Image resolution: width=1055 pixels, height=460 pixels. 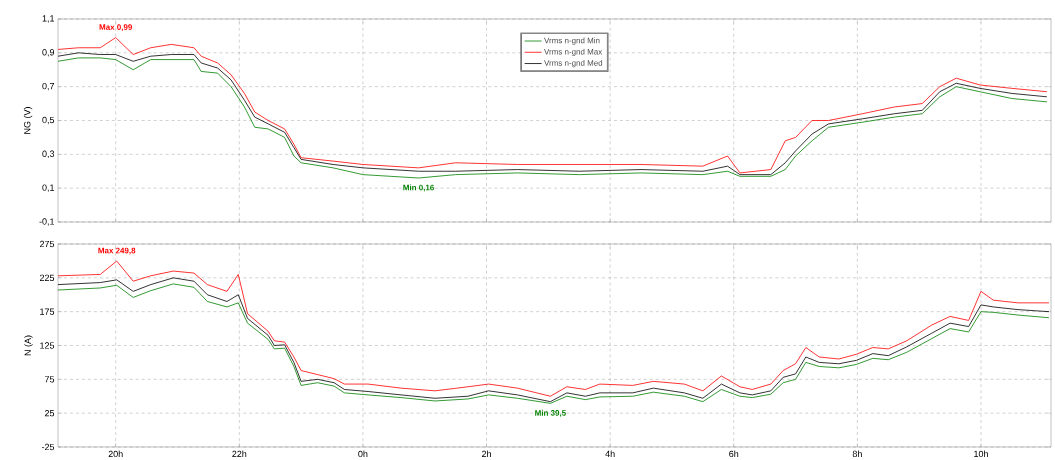 What do you see at coordinates (28, 120) in the screenshot?
I see `y-axis-title: NG (V)` at bounding box center [28, 120].